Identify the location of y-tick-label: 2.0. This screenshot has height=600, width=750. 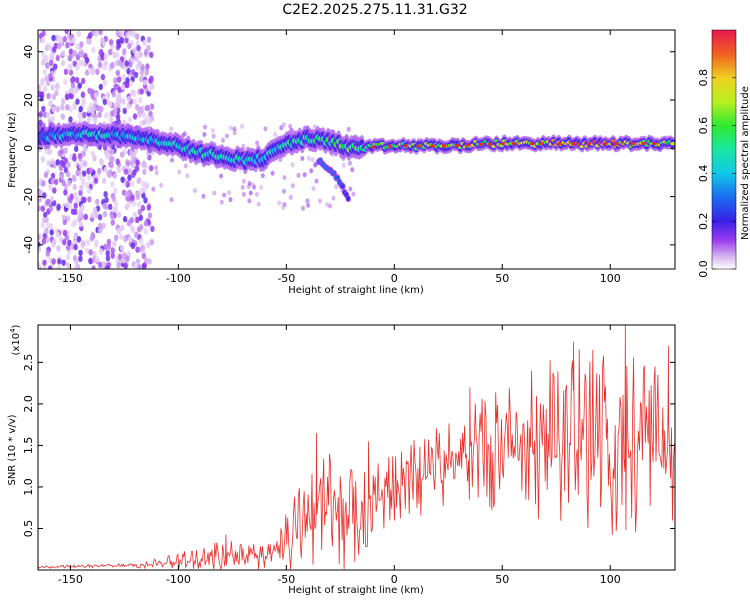
(28, 404).